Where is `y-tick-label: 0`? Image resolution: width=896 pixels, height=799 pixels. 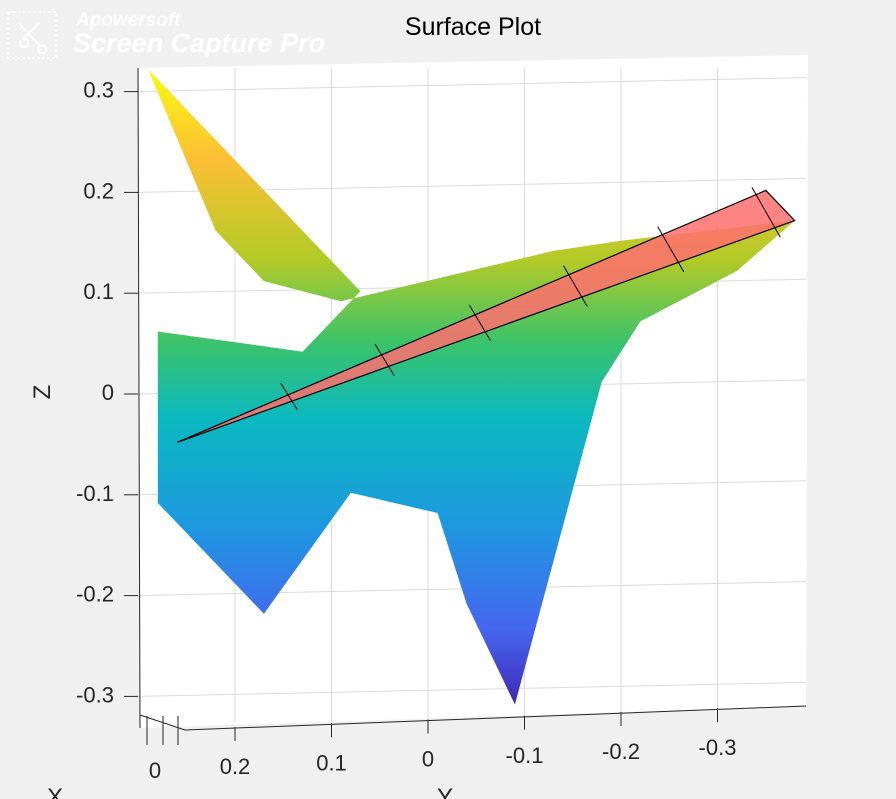 y-tick-label: 0 is located at coordinates (428, 759).